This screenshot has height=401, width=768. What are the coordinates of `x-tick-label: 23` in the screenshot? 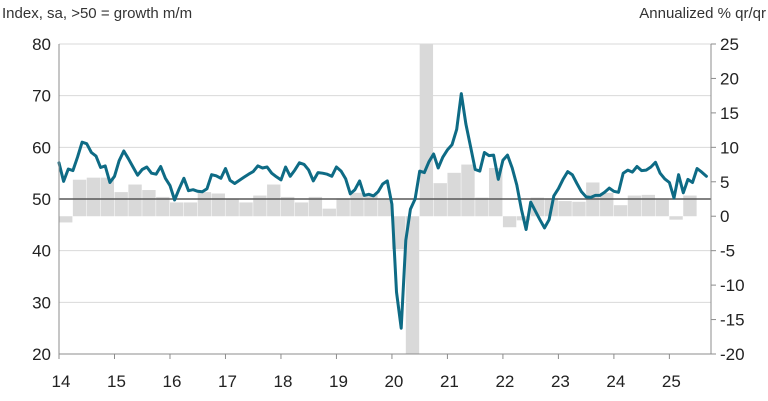 It's located at (560, 381).